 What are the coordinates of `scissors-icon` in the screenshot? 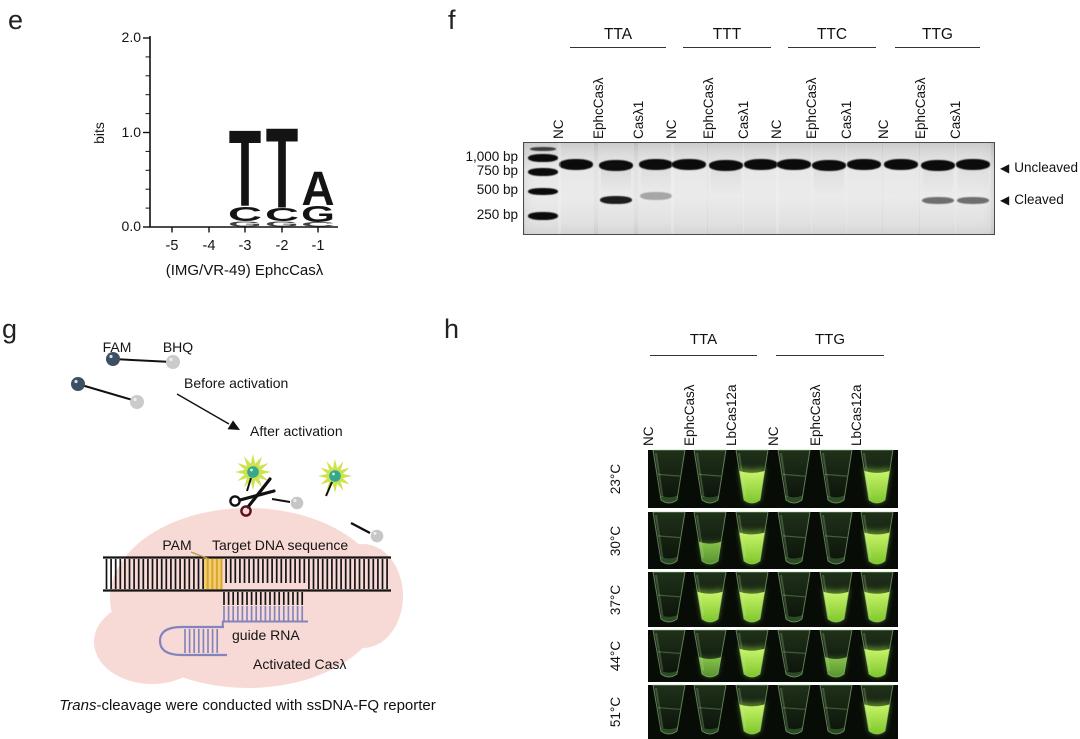 It's located at (252, 497).